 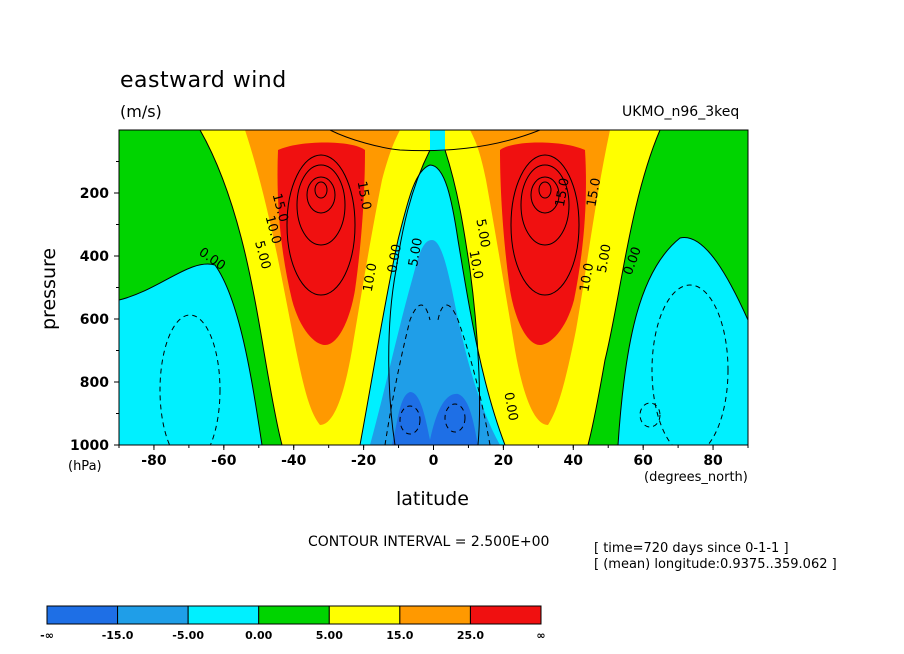 What do you see at coordinates (188, 635) in the screenshot?
I see `colorbar-label: -5.00` at bounding box center [188, 635].